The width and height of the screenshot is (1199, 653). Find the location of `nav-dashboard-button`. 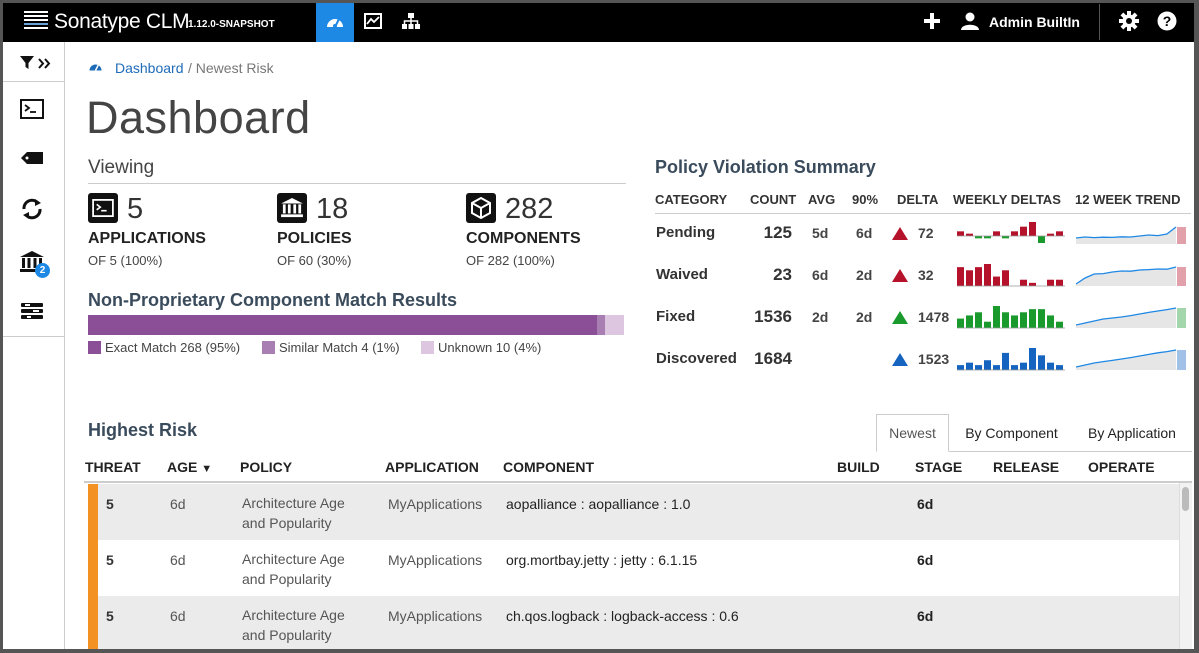

nav-dashboard-button is located at coordinates (335, 21).